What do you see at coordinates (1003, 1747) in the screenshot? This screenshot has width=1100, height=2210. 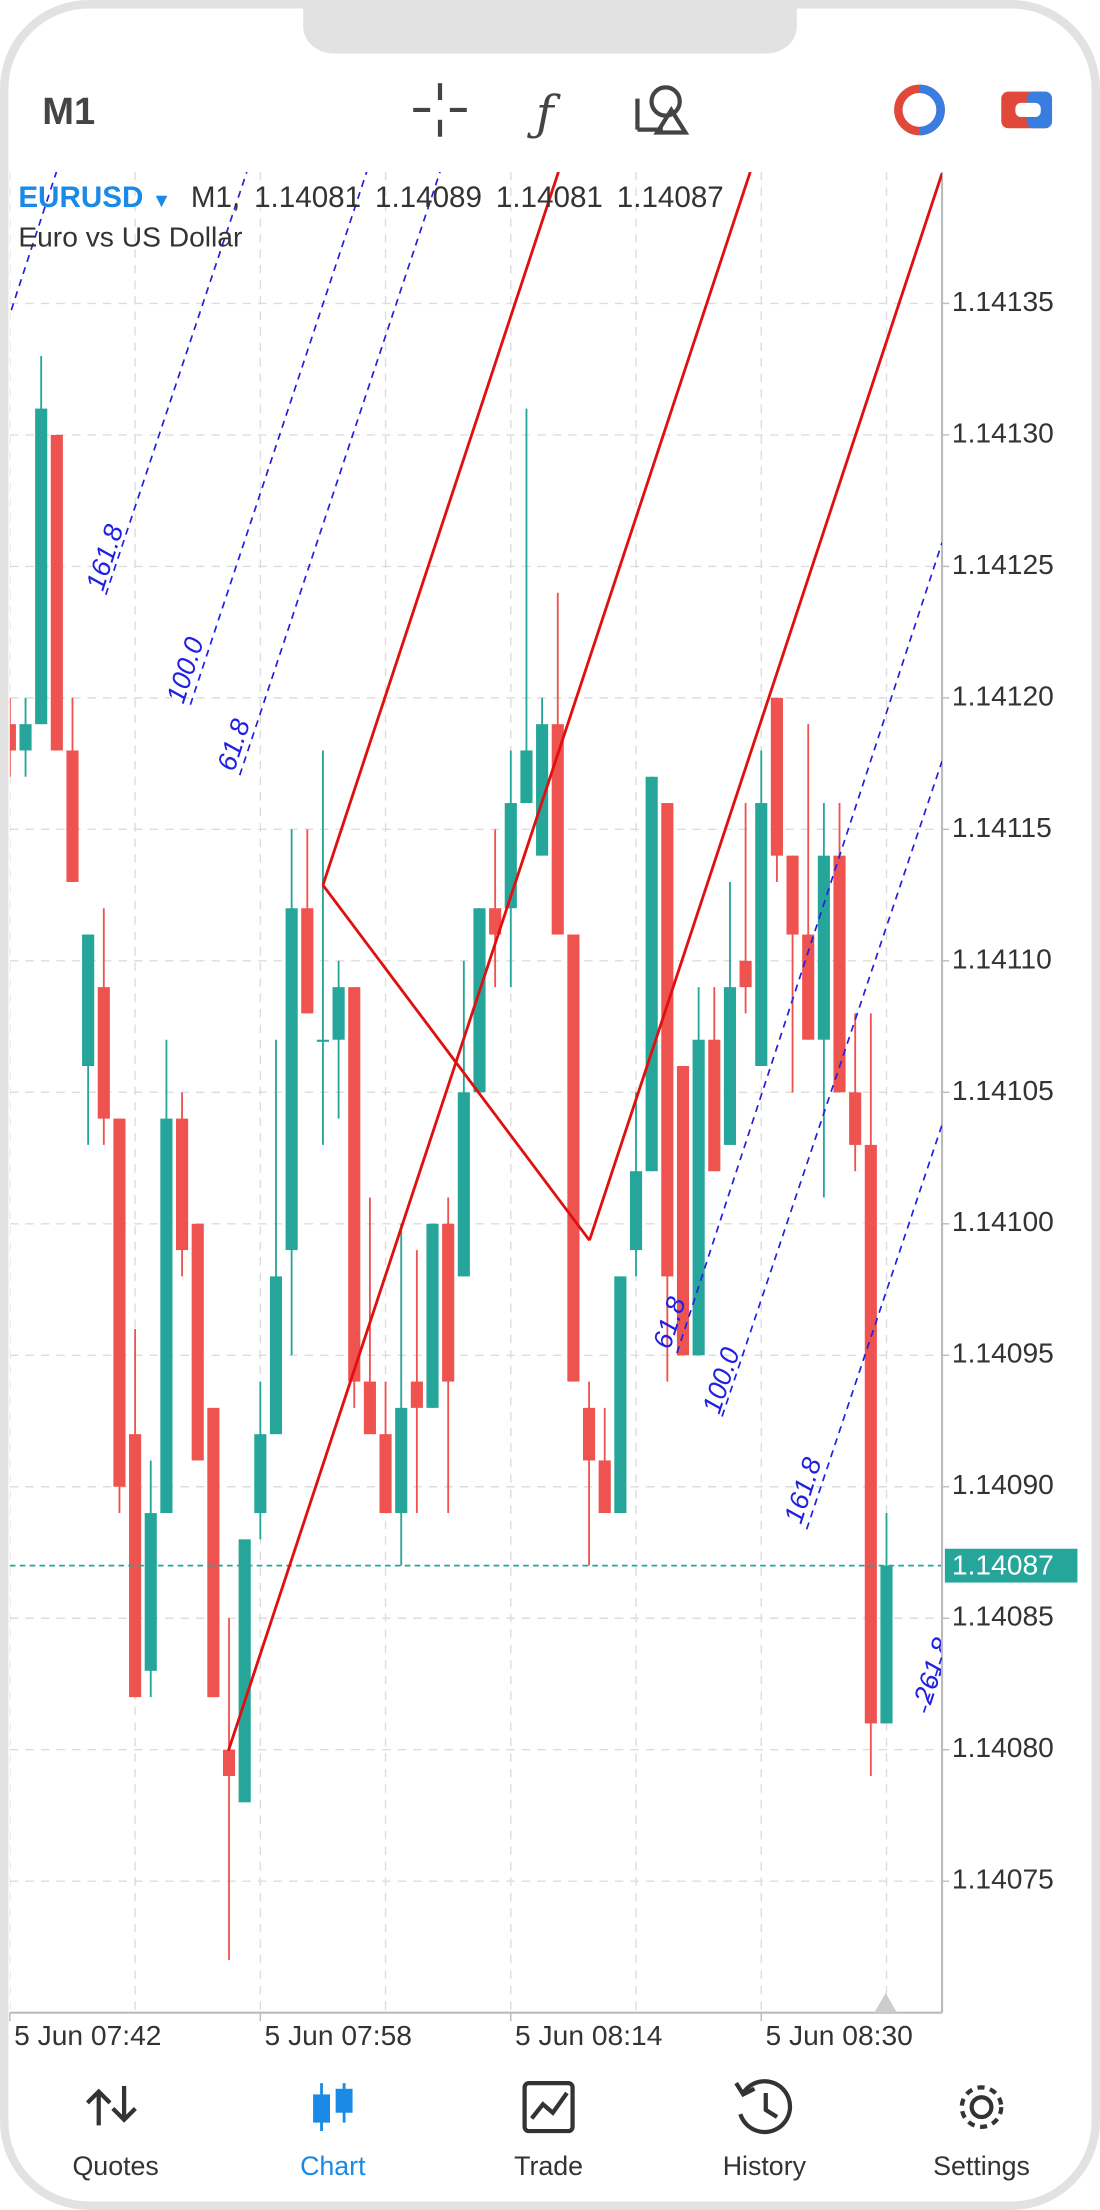 I see `y-tick-label: 1.14080` at bounding box center [1003, 1747].